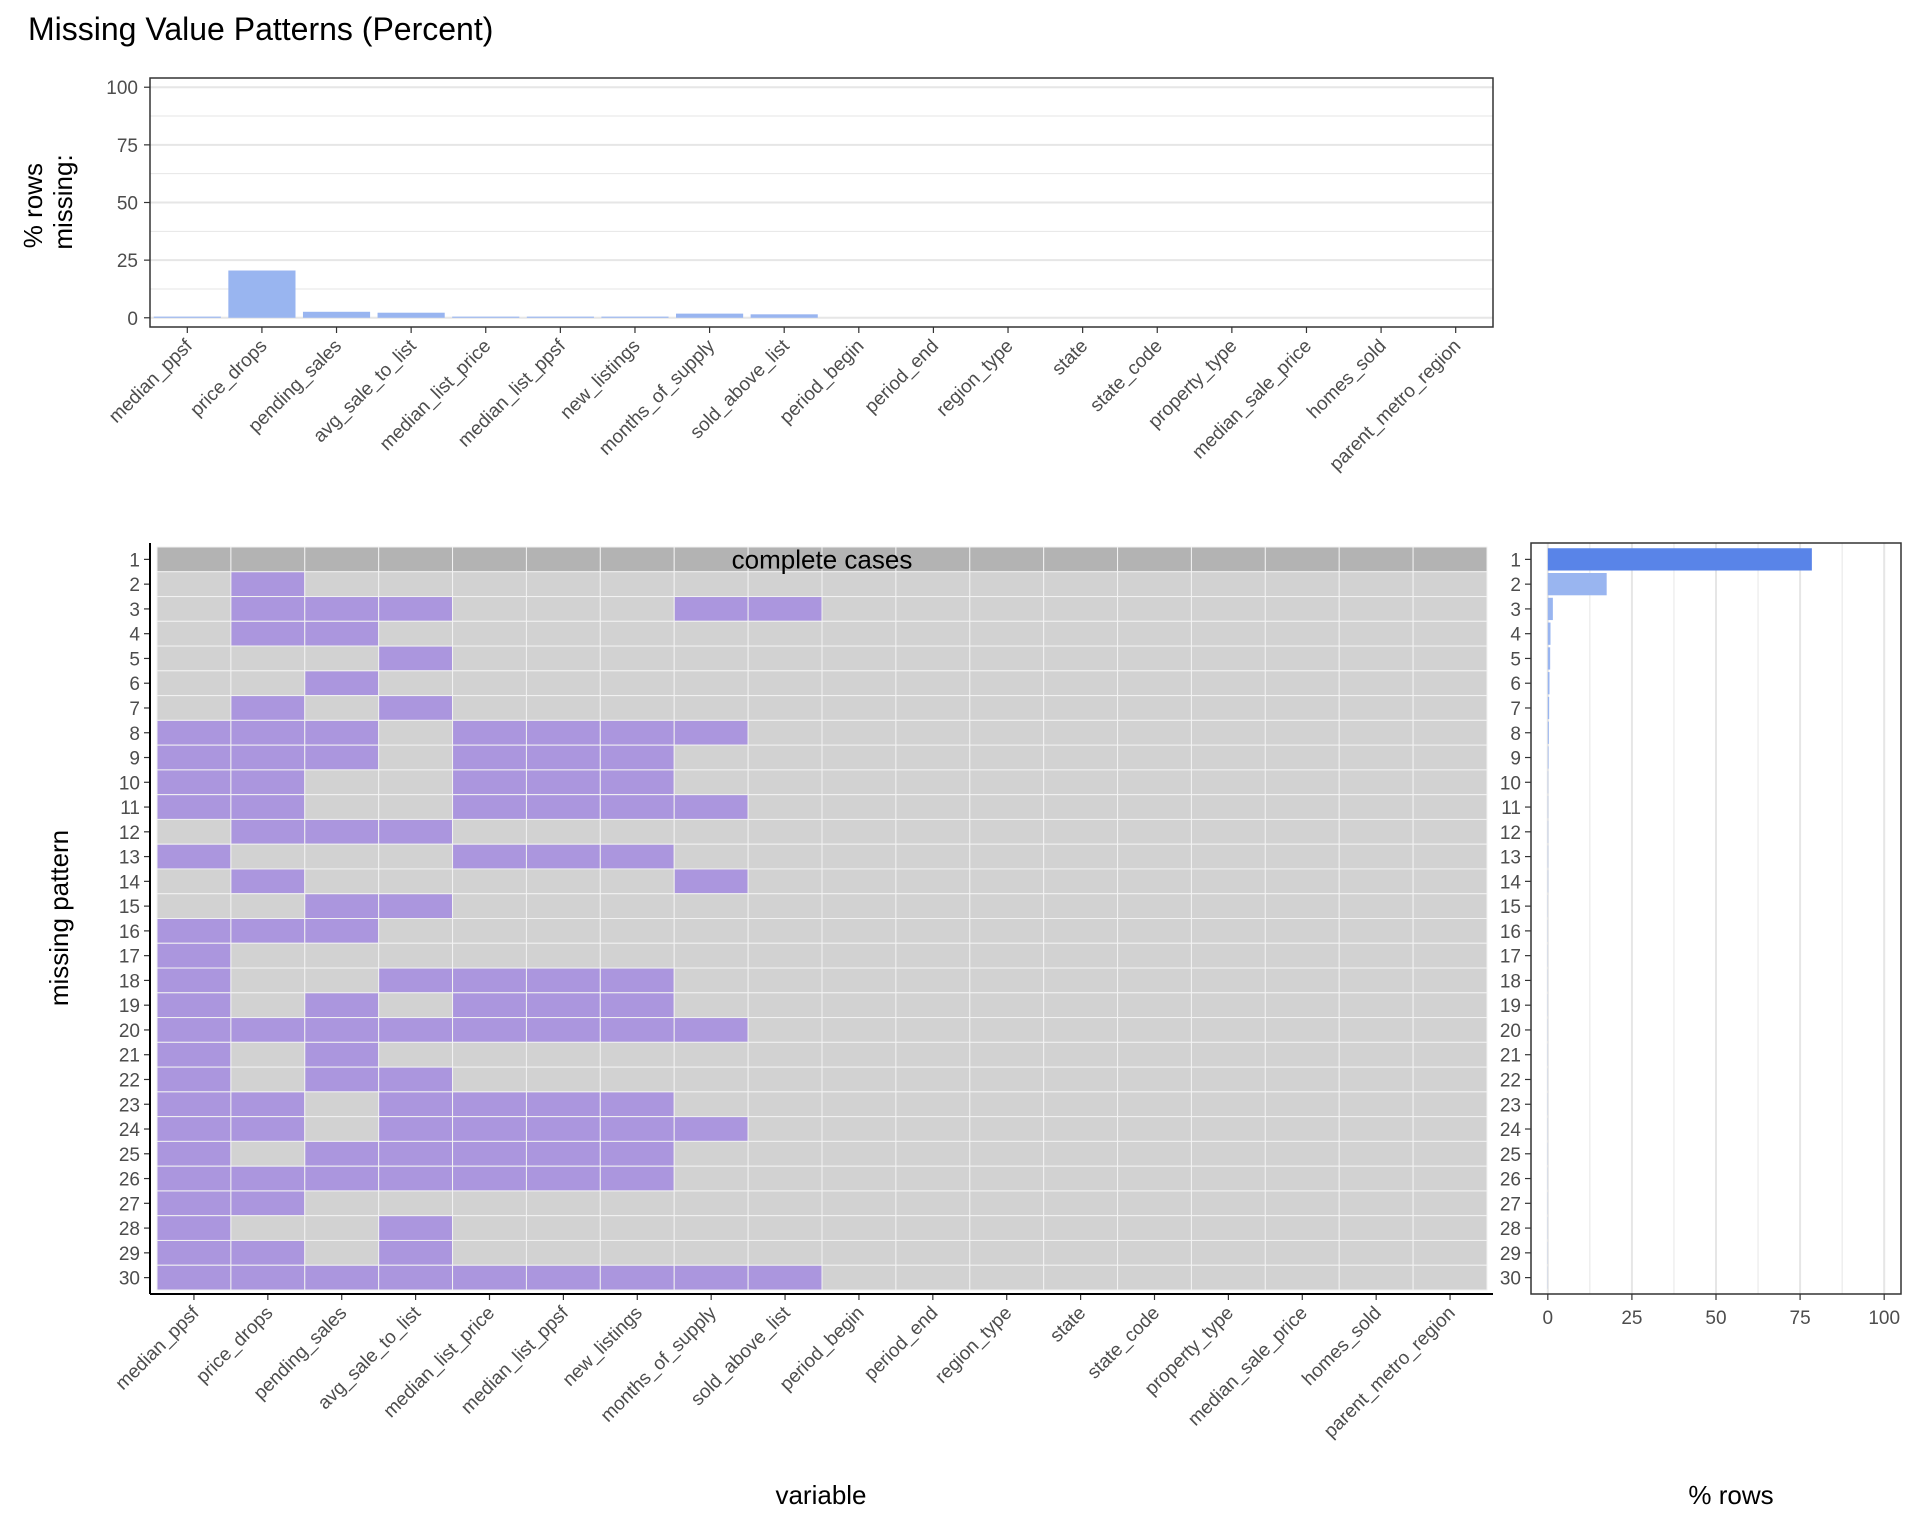  I want to click on top-x-tick-label: median_ppsf, so click(151, 381).